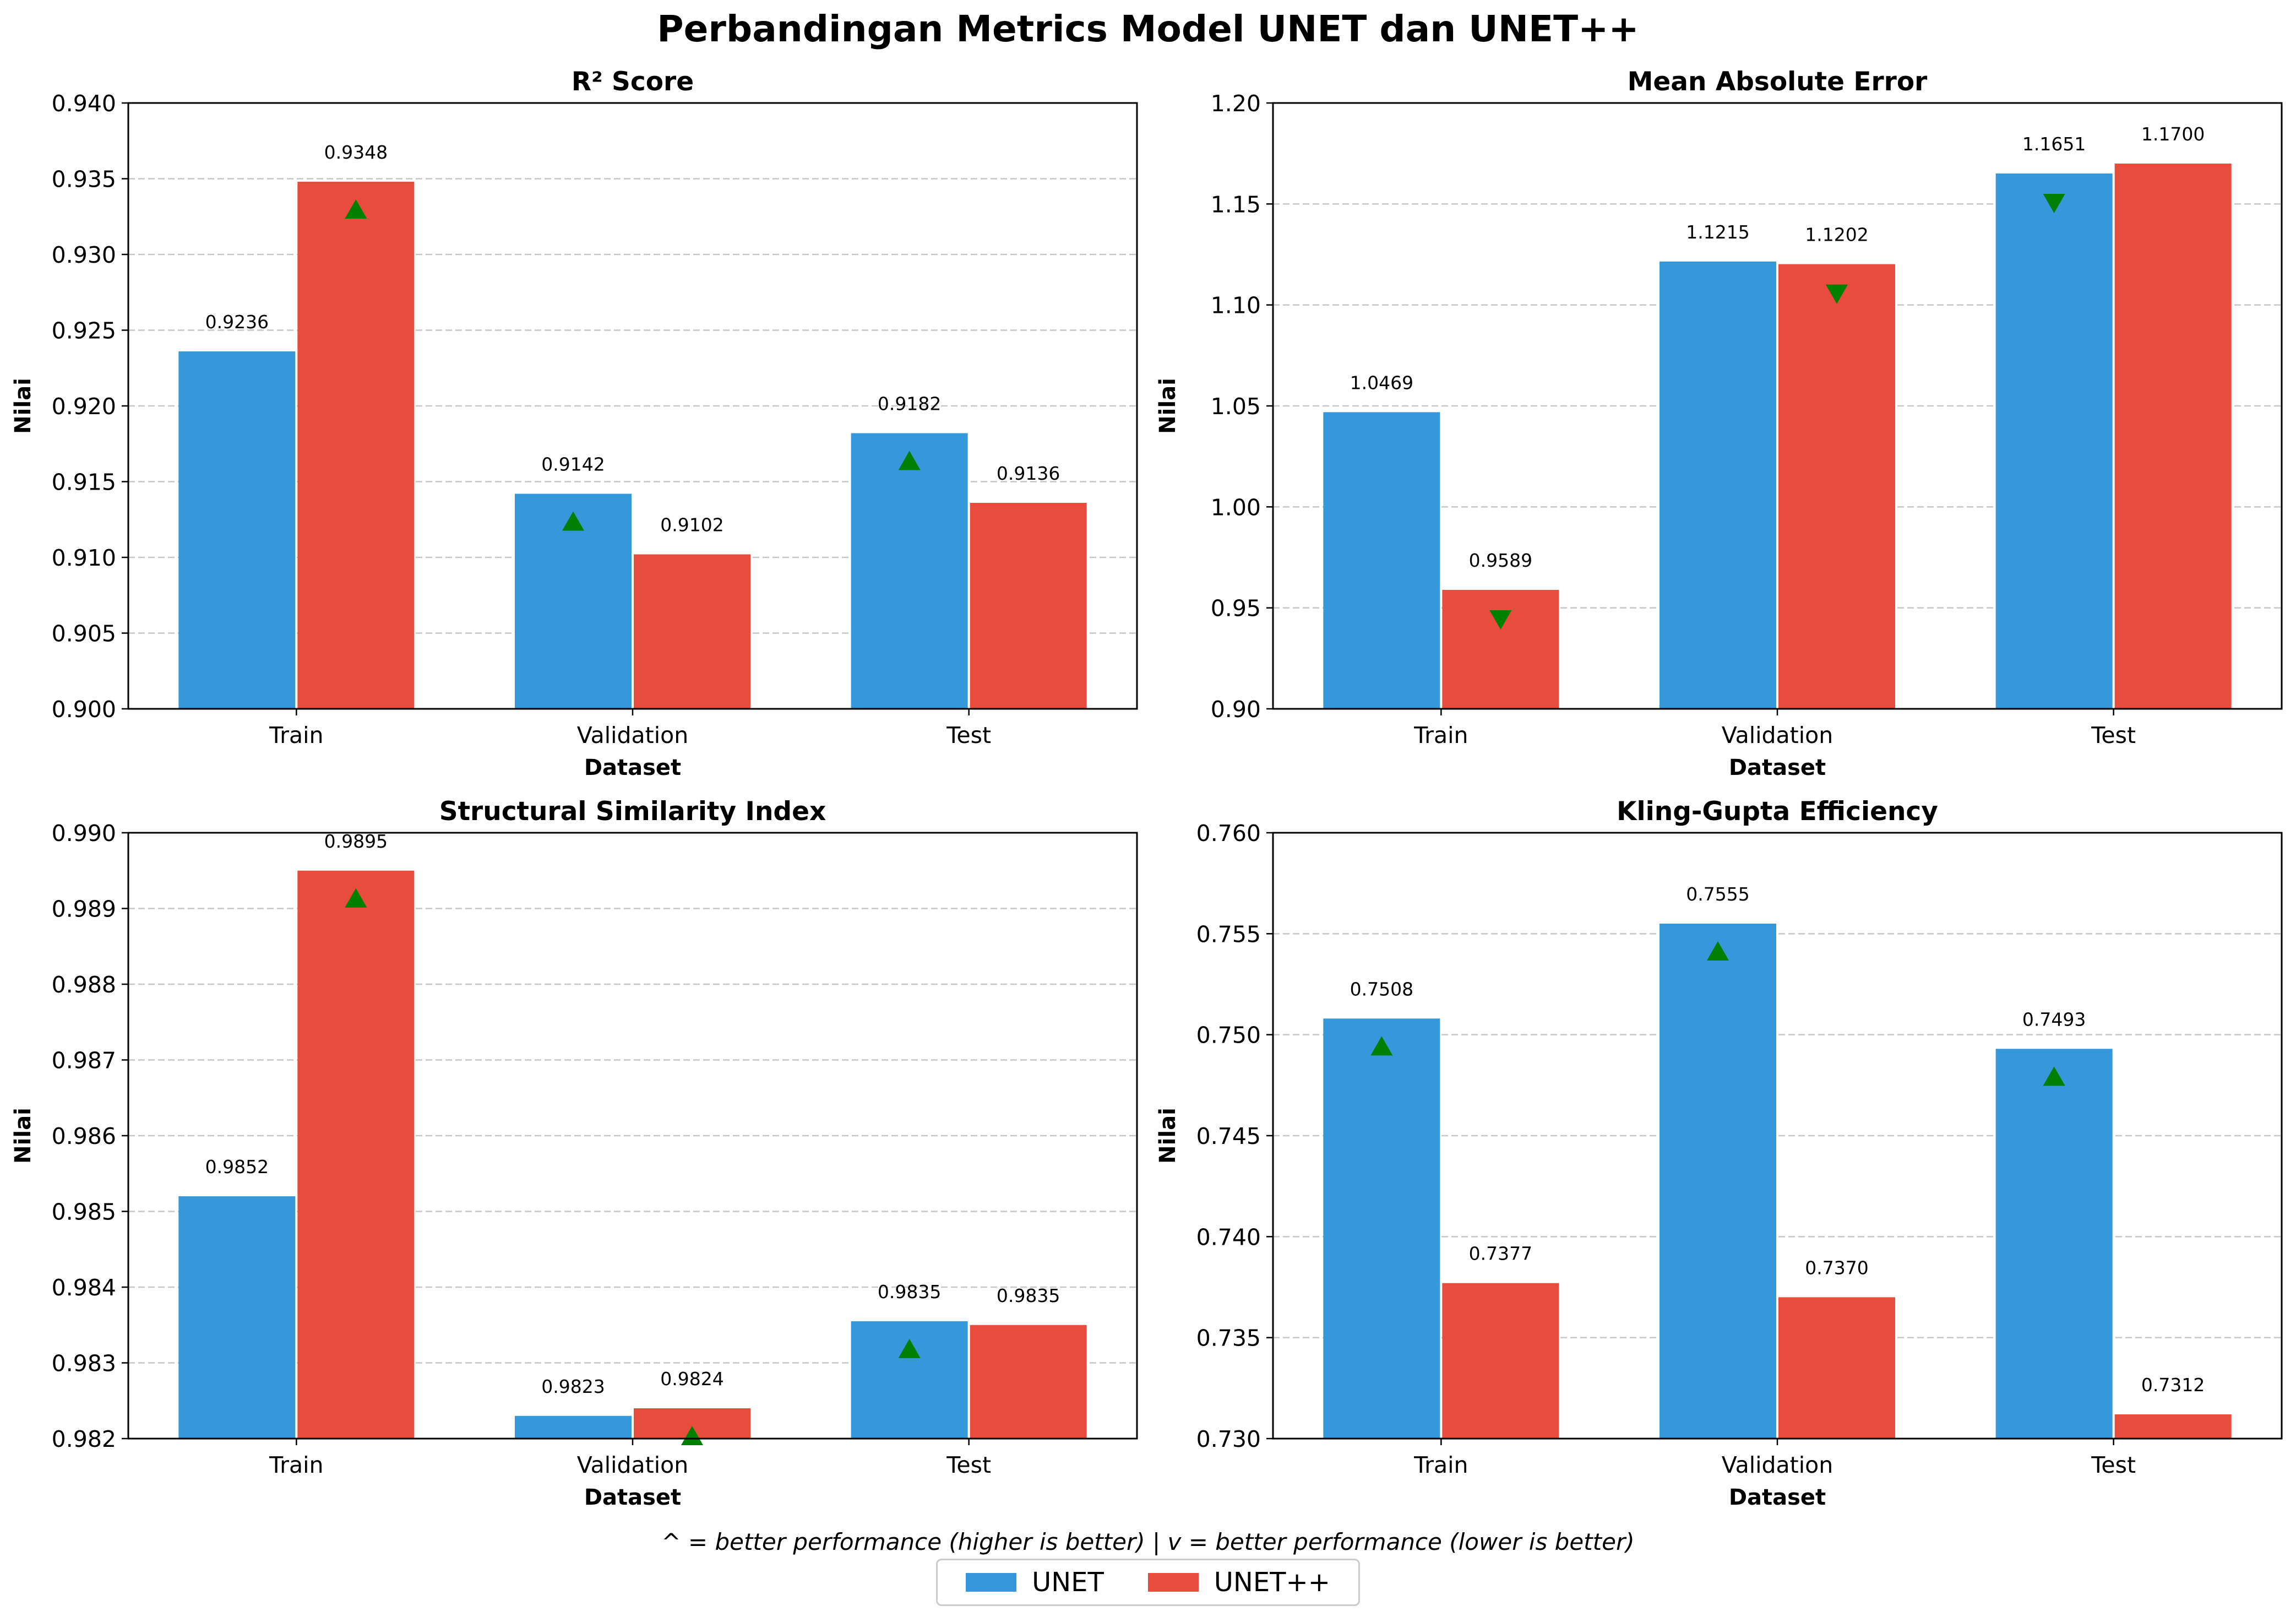  Describe the element at coordinates (1236, 709) in the screenshot. I see `y-tick-label: 0.90` at that location.